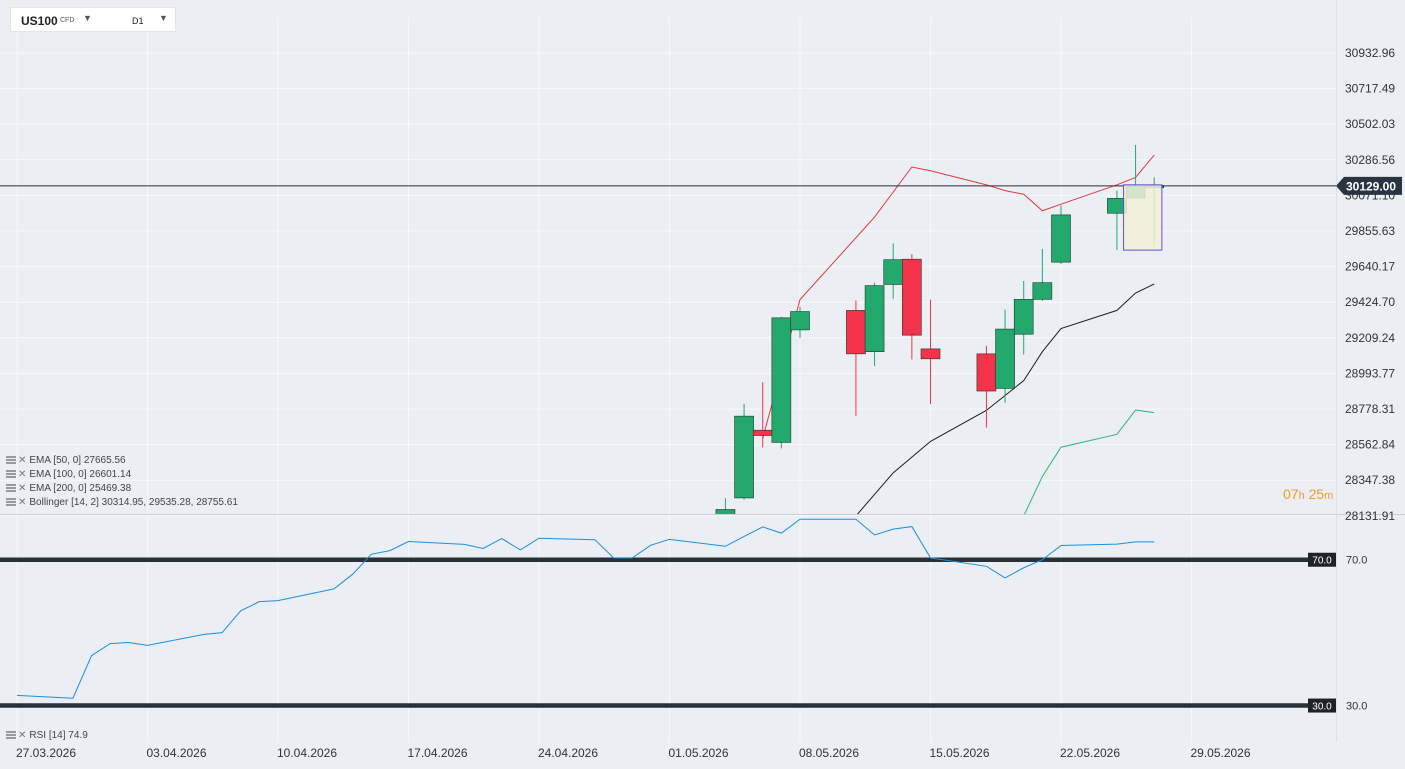 The width and height of the screenshot is (1405, 769). I want to click on date-tick-label: 08.05.2026, so click(829, 753).